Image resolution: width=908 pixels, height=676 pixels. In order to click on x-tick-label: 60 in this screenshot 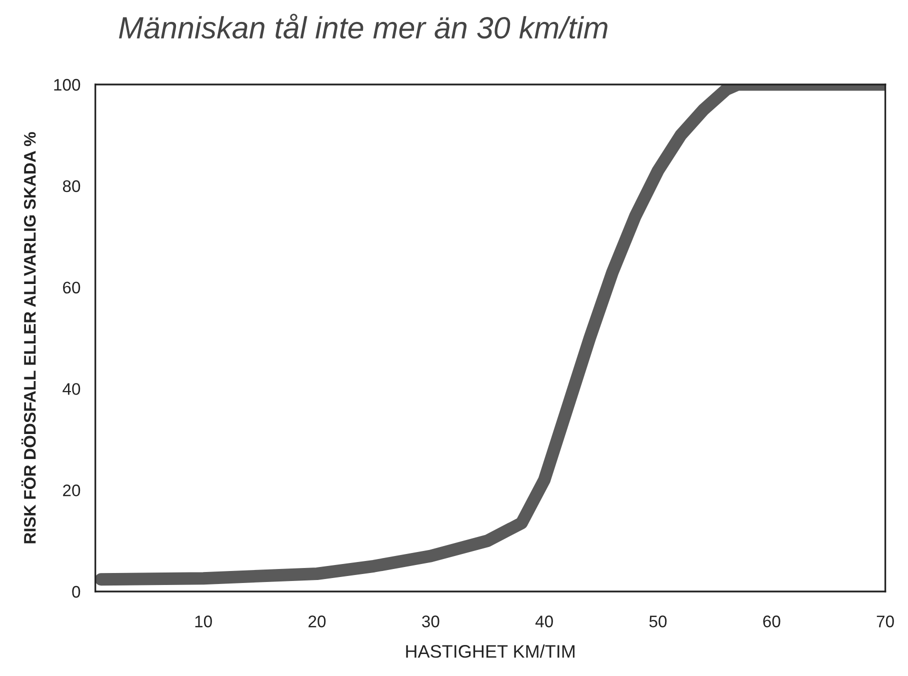, I will do `click(771, 622)`.